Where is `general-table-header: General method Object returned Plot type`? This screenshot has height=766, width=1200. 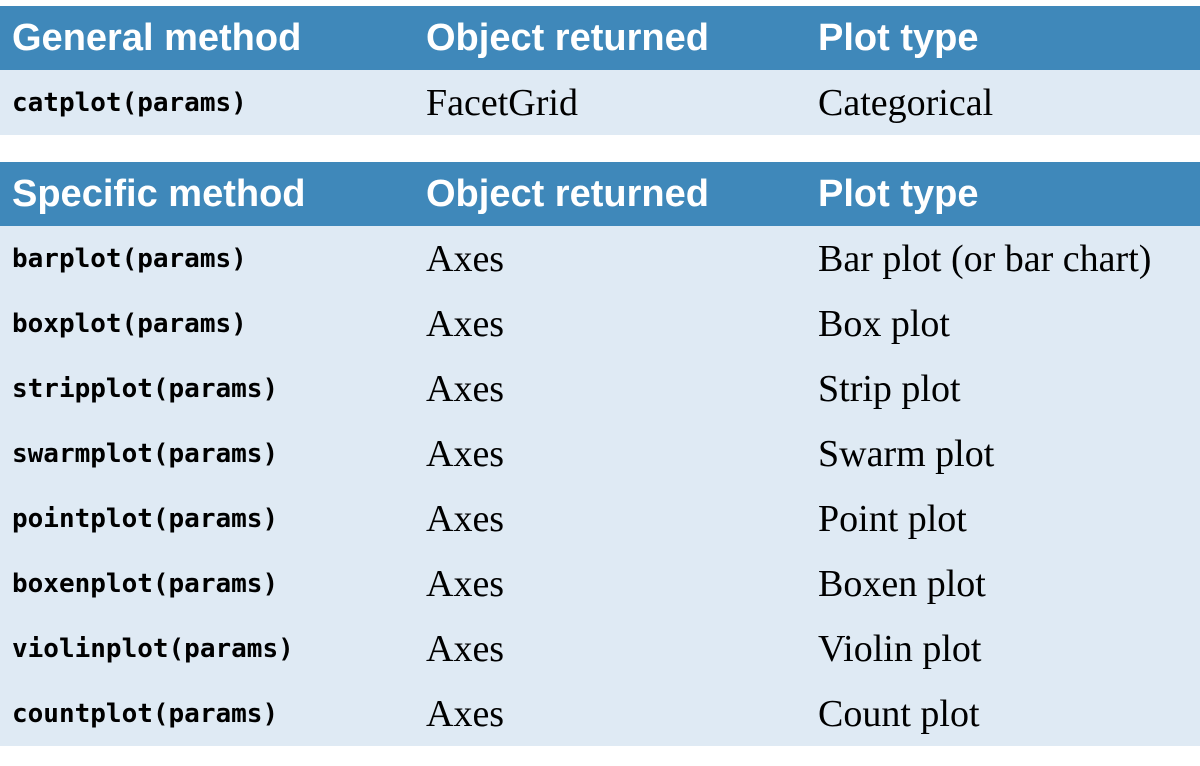 general-table-header: General method Object returned Plot type is located at coordinates (600, 38).